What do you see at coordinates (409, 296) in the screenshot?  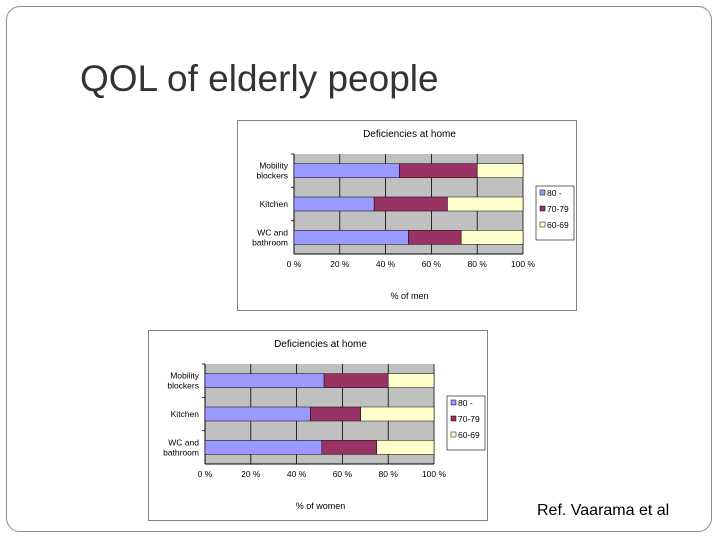 I see `chart-1-x-label: % of men` at bounding box center [409, 296].